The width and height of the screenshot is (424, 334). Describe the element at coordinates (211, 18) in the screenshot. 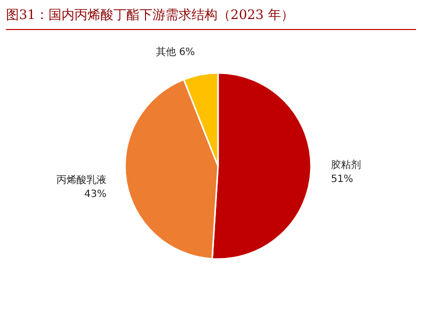

I see `chart-title: 图31：国内丙烯酸丁酯下游需求结构（2023 年）` at that location.